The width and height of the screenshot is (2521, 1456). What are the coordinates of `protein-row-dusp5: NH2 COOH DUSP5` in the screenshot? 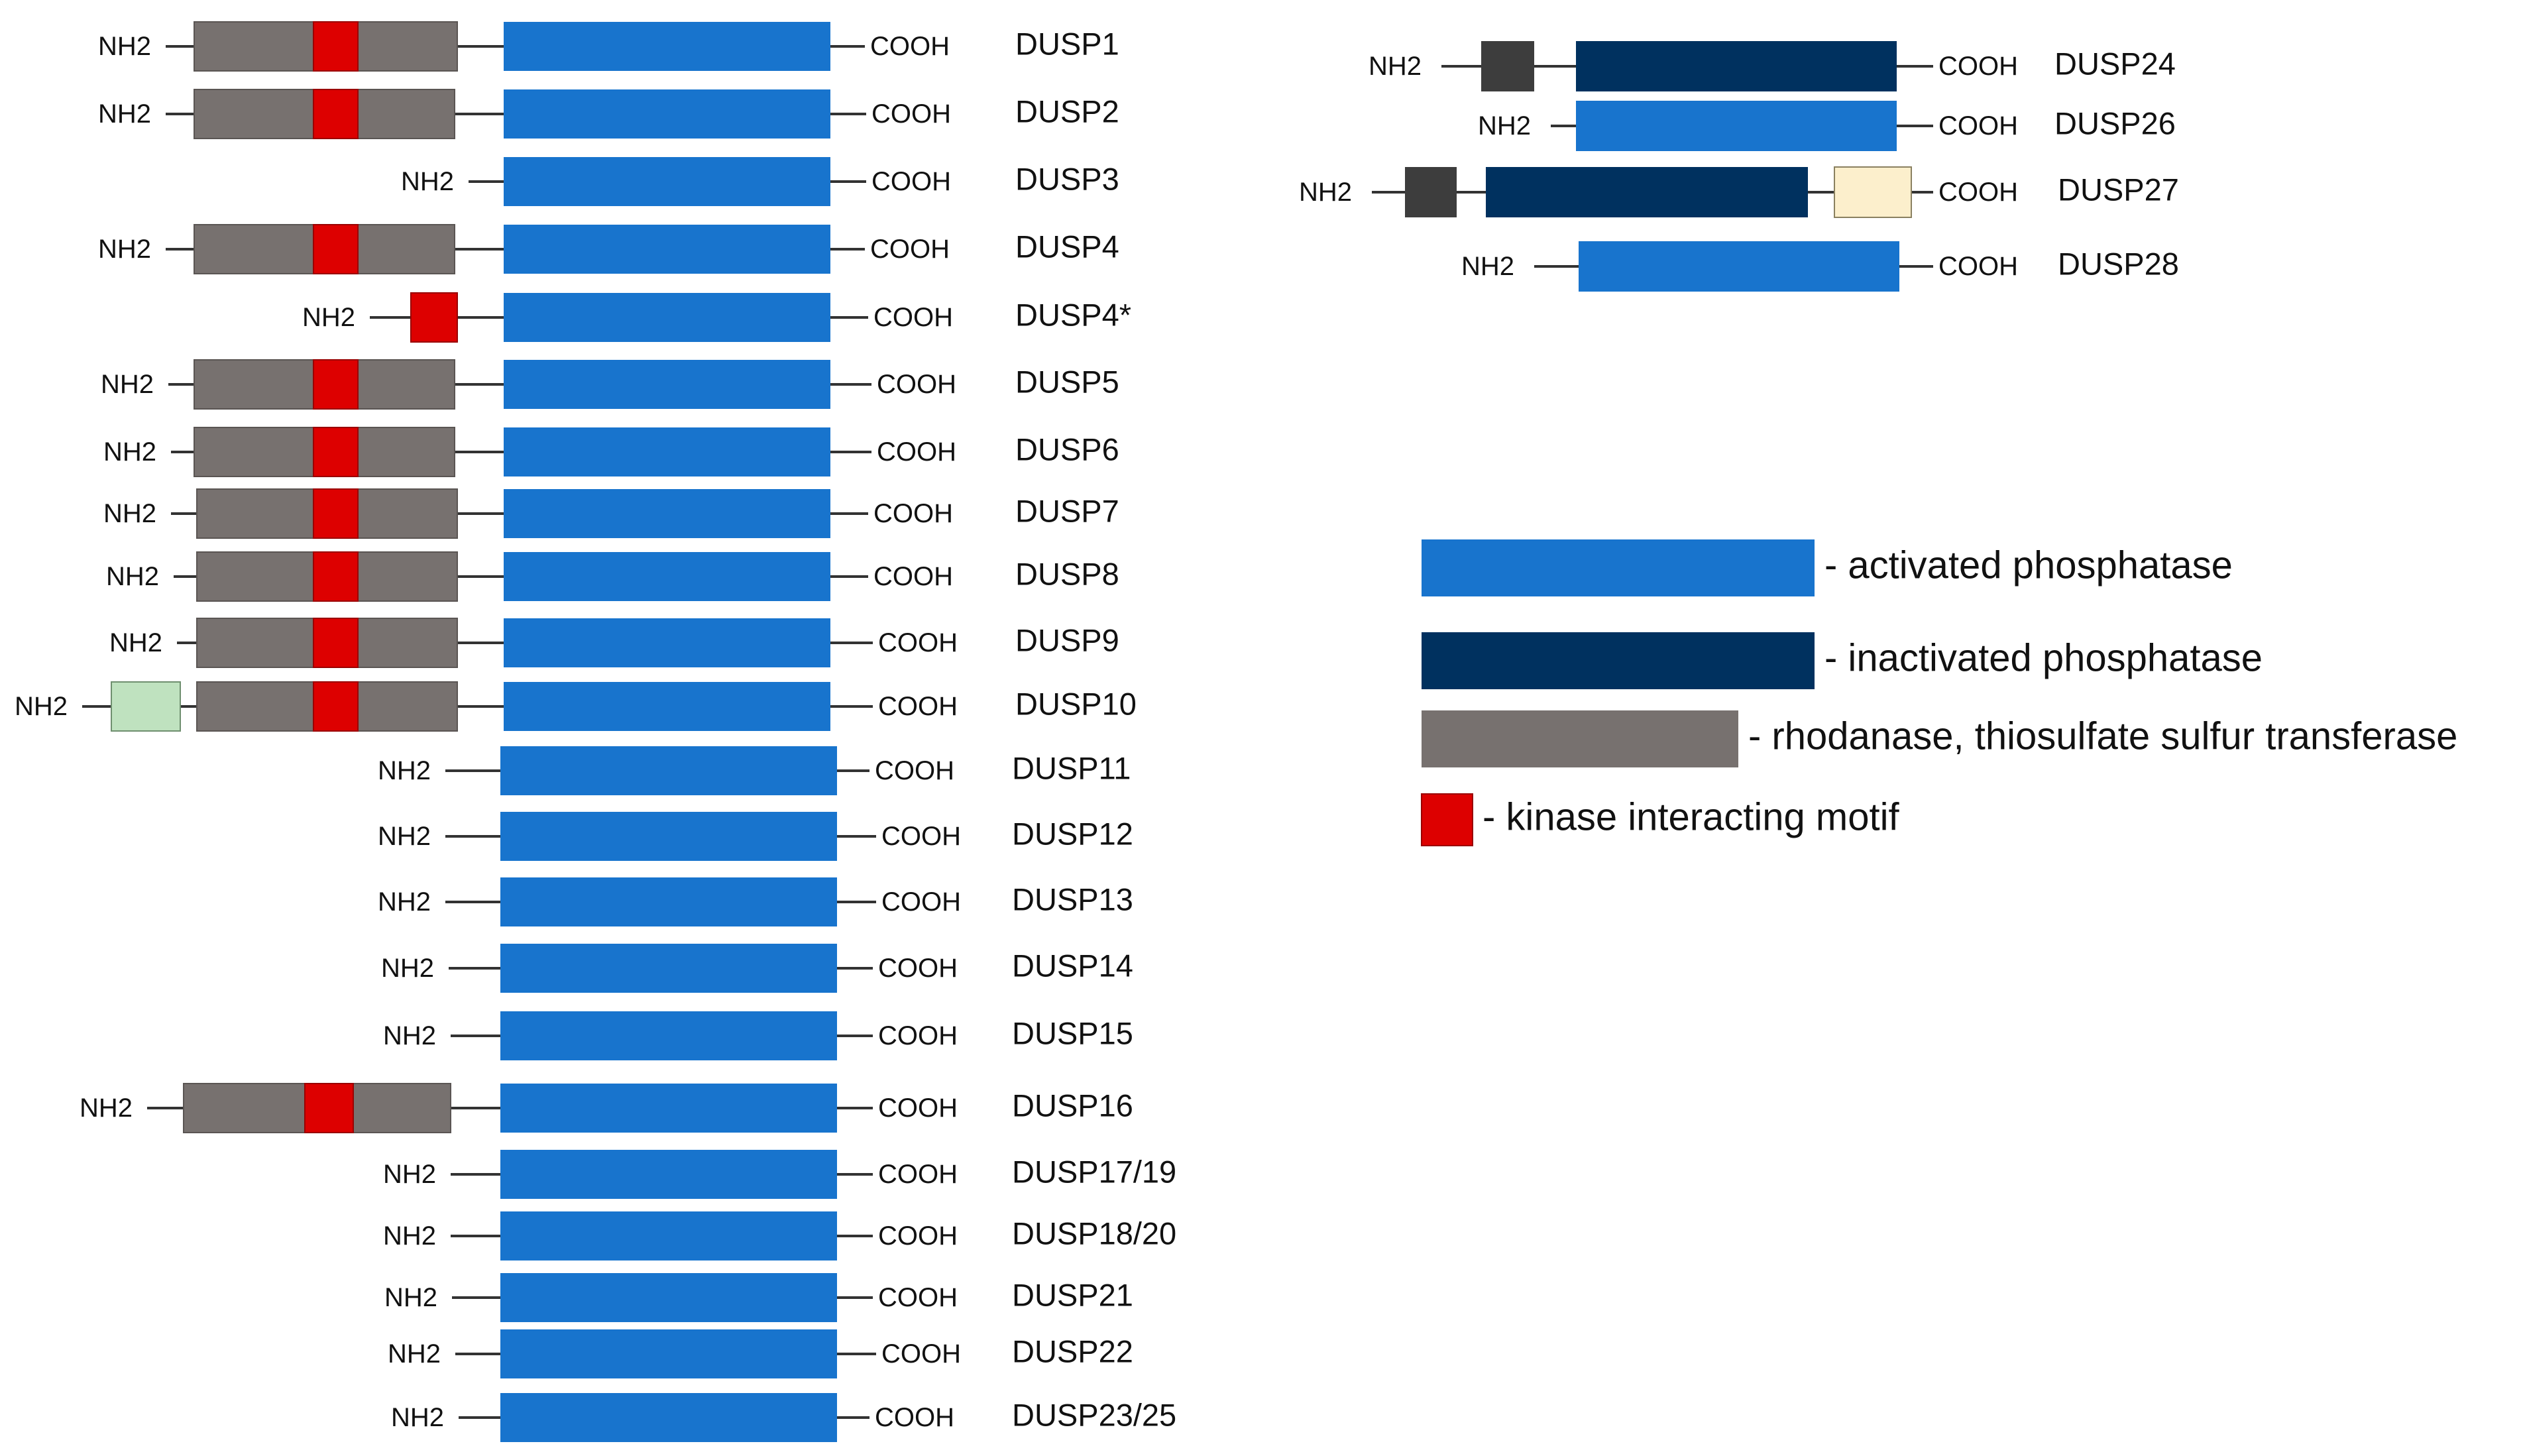 It's located at (610, 384).